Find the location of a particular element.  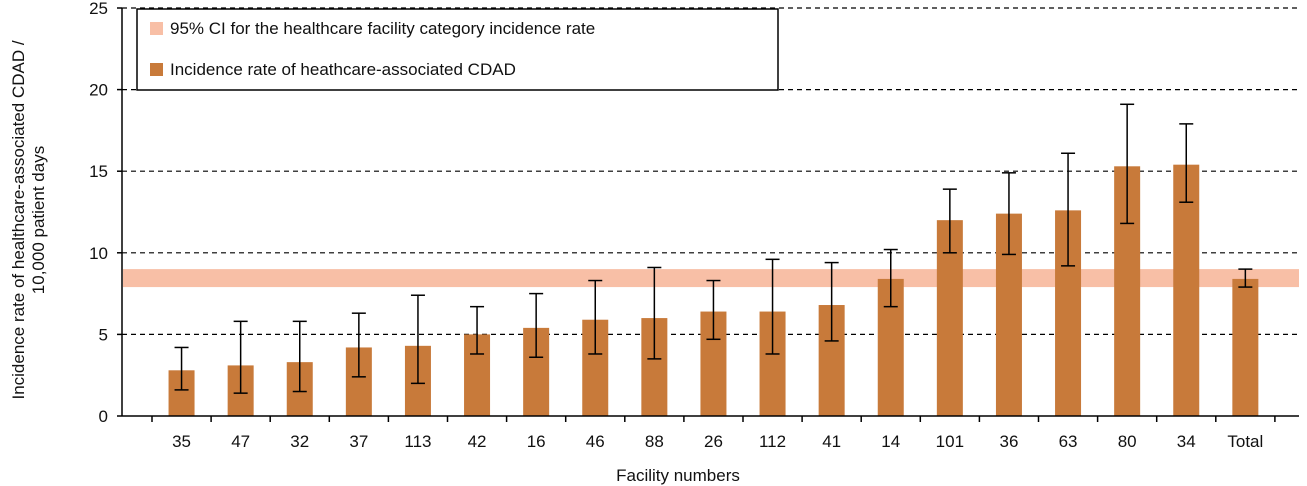

error-bar-Total is located at coordinates (1245, 278).